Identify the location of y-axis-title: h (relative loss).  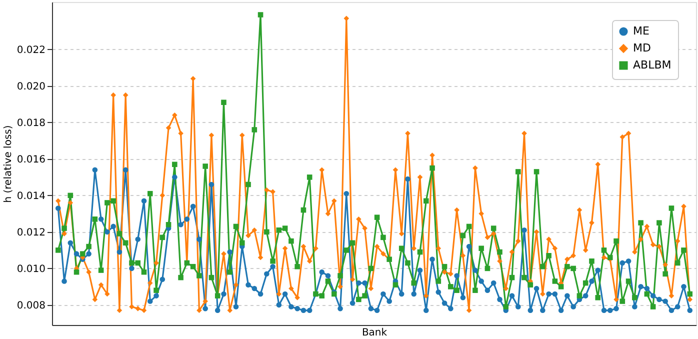
(8, 164).